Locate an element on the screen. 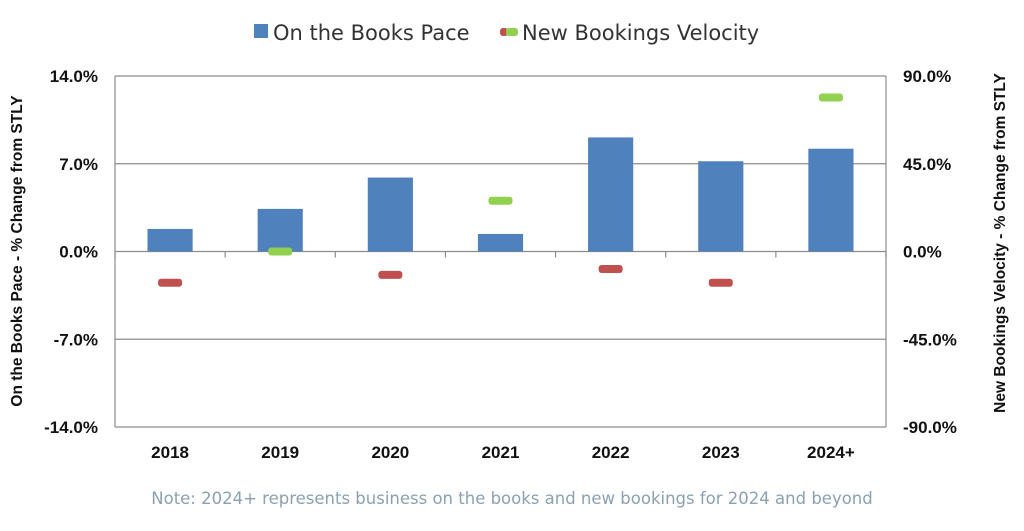 The image size is (1024, 531). right-tick-label: -45.0% is located at coordinates (930, 339).